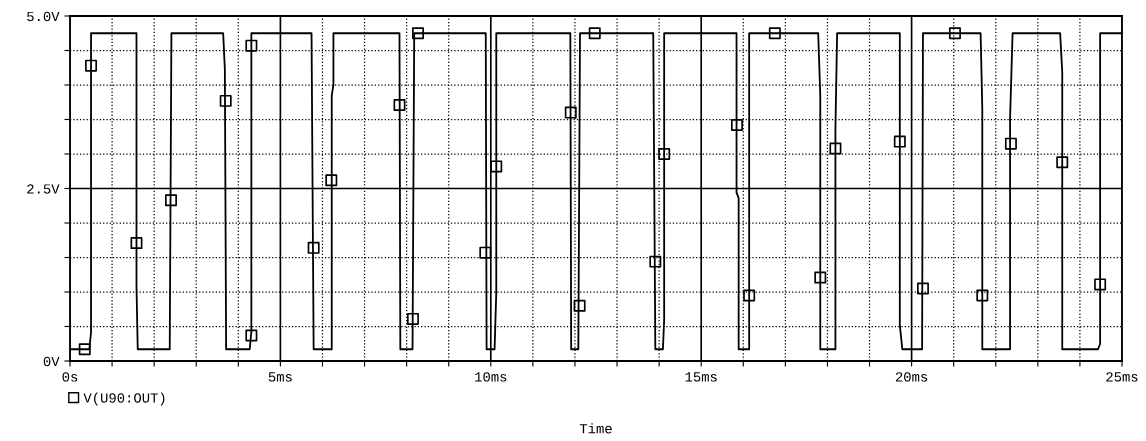  I want to click on y-tick-label: 5.0V, so click(43, 16).